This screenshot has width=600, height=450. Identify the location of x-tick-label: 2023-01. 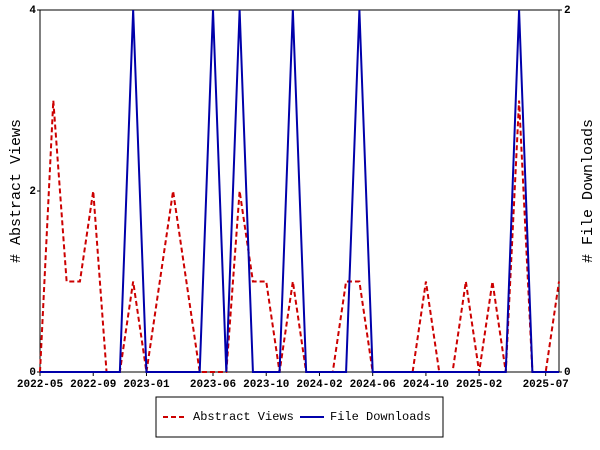
(146, 385).